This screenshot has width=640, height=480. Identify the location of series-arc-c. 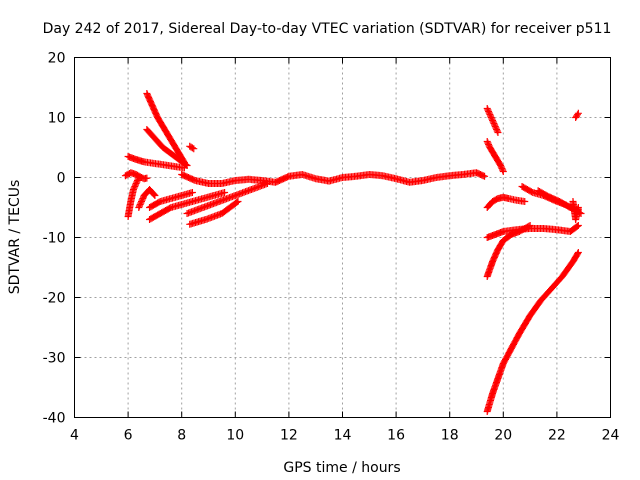
(192, 147).